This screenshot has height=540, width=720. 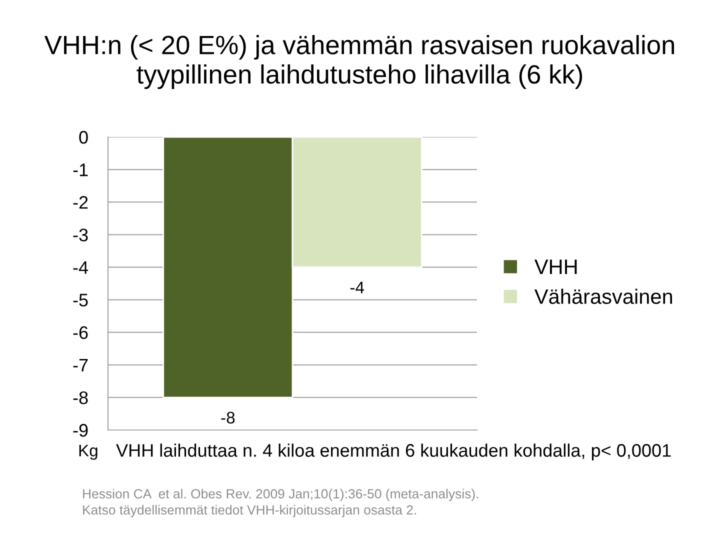 I want to click on y-tick-label: -5, so click(x=80, y=300).